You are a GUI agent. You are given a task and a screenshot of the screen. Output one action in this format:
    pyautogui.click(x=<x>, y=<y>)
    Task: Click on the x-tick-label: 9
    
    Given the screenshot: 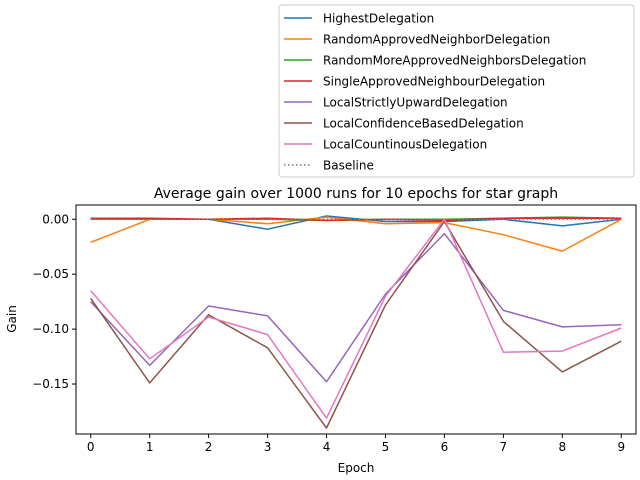 What is the action you would take?
    pyautogui.click(x=621, y=447)
    